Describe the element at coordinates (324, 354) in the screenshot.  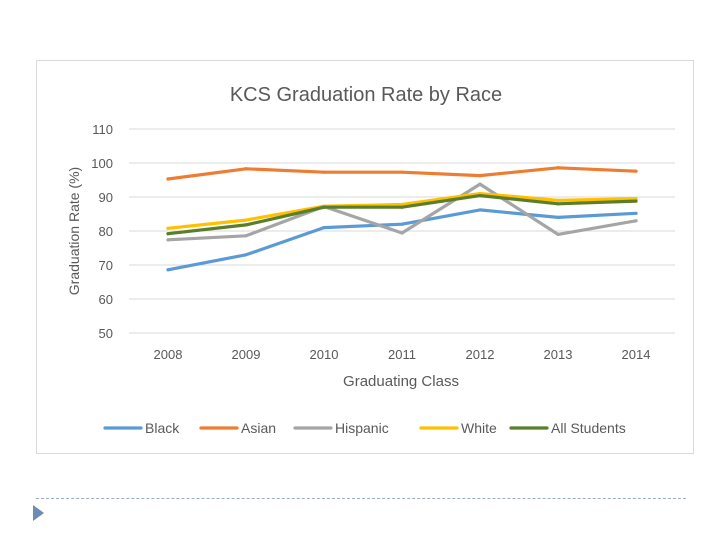
I see `x-tick-label: 2010` at that location.